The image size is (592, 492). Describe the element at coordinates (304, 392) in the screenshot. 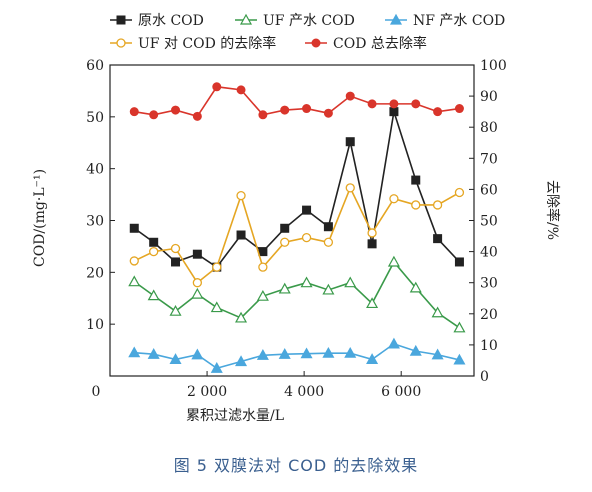

I see `x-tick-label: 4 000` at that location.